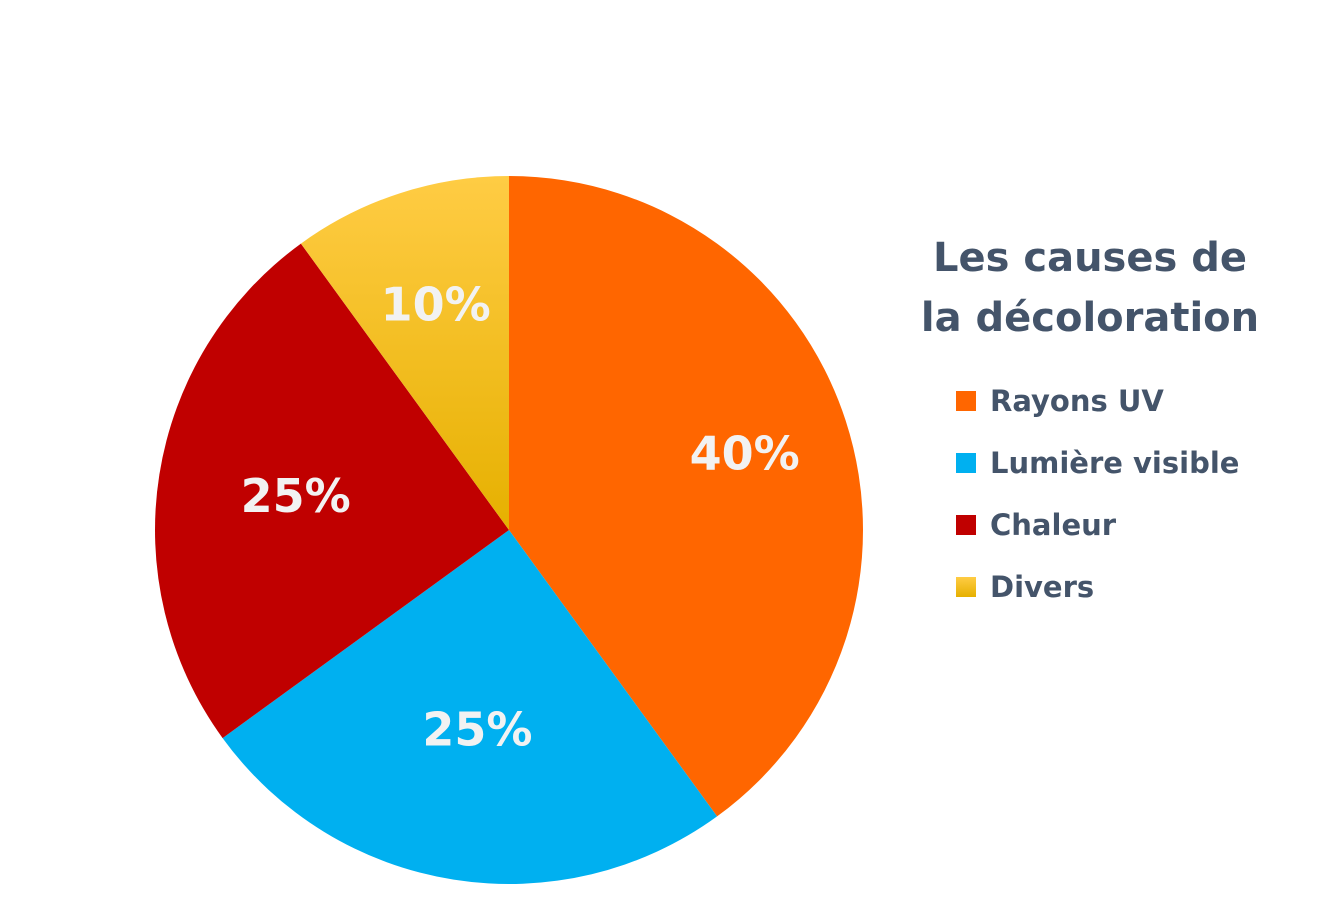 The width and height of the screenshot is (1339, 908). What do you see at coordinates (966, 587) in the screenshot?
I see `legend-swatch-divers` at bounding box center [966, 587].